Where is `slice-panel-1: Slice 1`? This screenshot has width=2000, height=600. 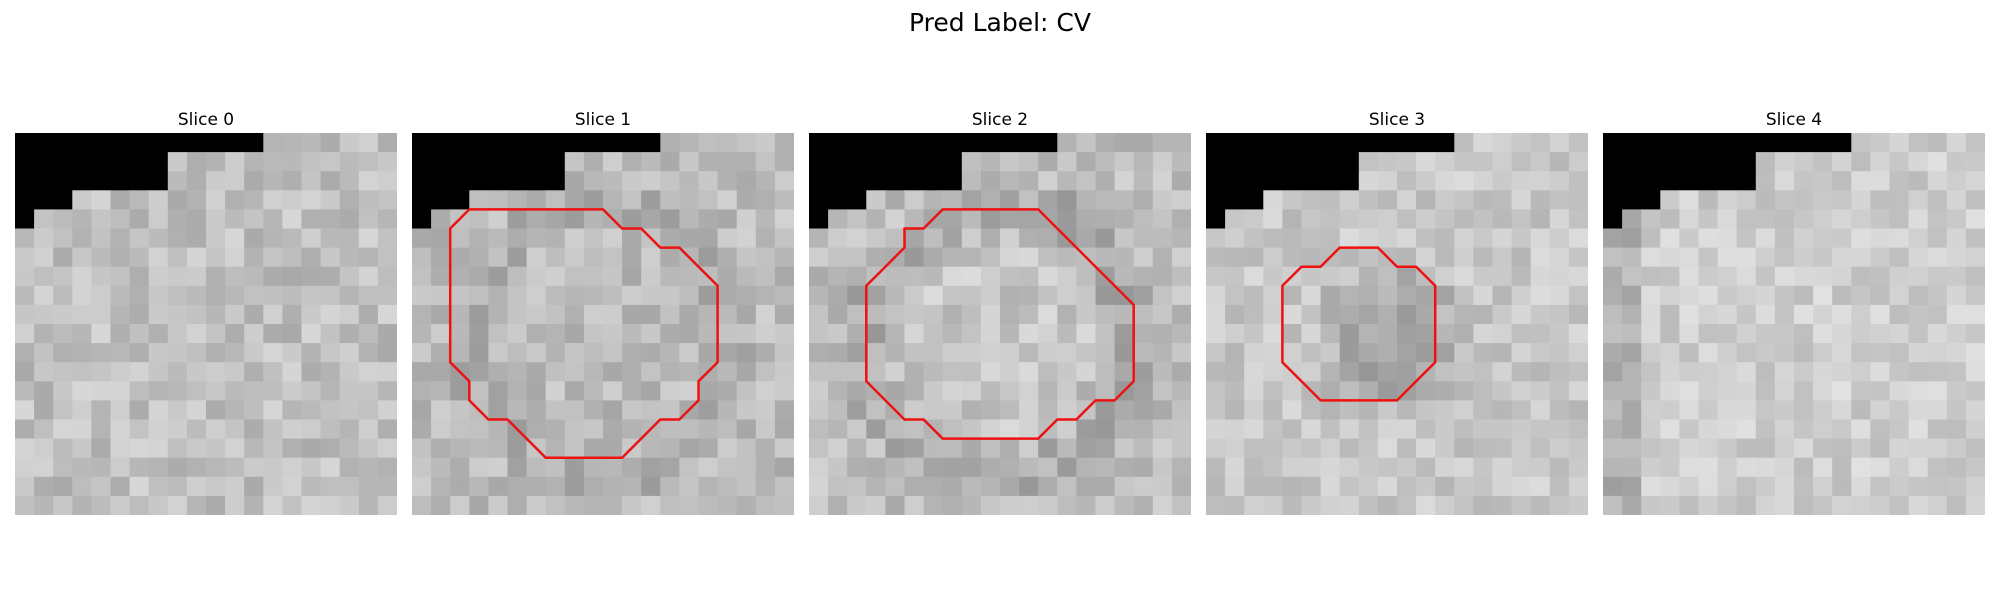 slice-panel-1: Slice 1 is located at coordinates (603, 311).